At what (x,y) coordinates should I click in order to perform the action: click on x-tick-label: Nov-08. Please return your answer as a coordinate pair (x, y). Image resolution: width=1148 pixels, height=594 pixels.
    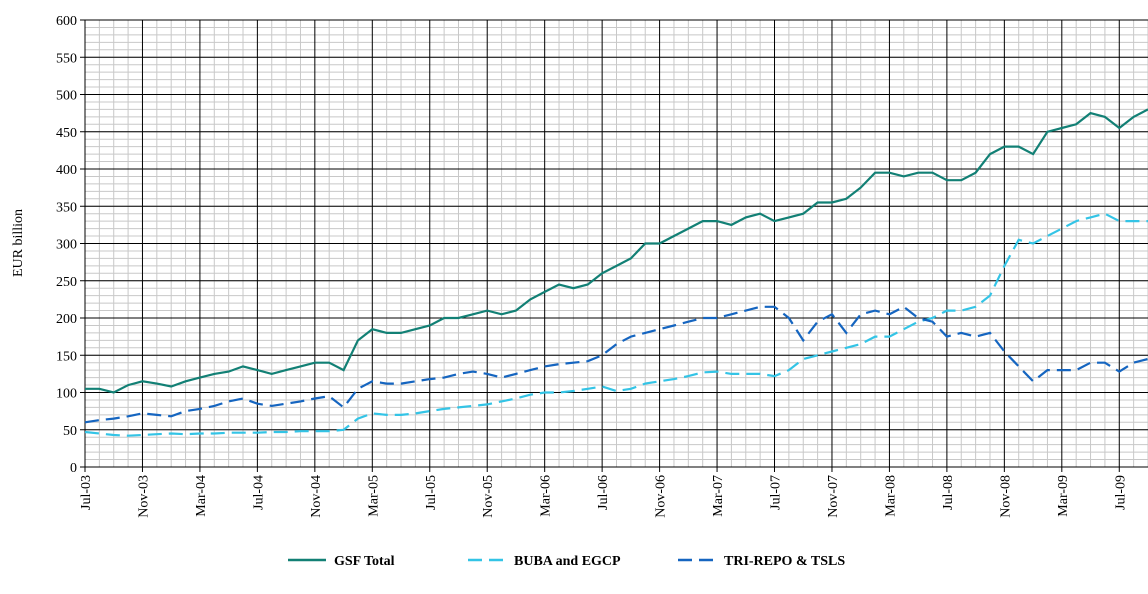
    Looking at the image, I should click on (1005, 496).